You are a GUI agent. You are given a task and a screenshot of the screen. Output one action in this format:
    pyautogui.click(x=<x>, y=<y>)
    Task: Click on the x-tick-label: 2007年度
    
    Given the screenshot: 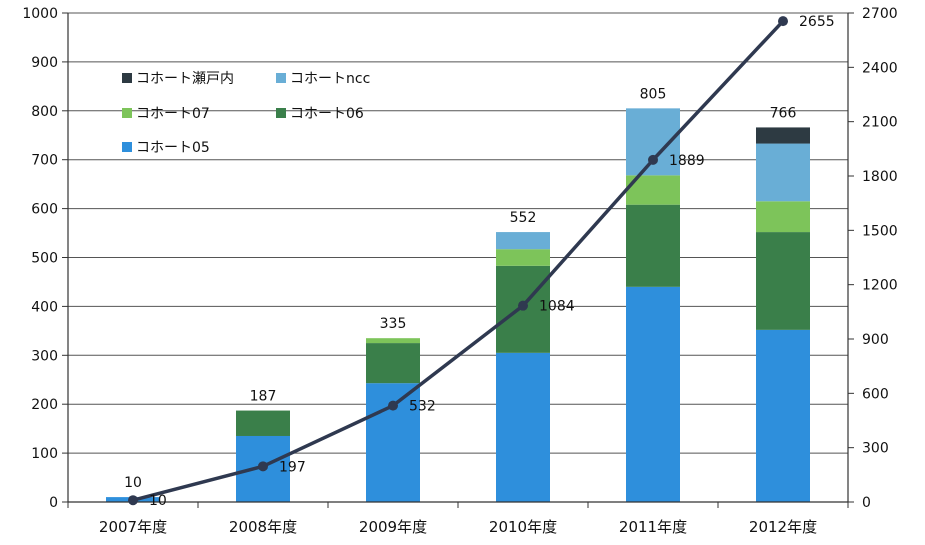 What is the action you would take?
    pyautogui.click(x=133, y=527)
    